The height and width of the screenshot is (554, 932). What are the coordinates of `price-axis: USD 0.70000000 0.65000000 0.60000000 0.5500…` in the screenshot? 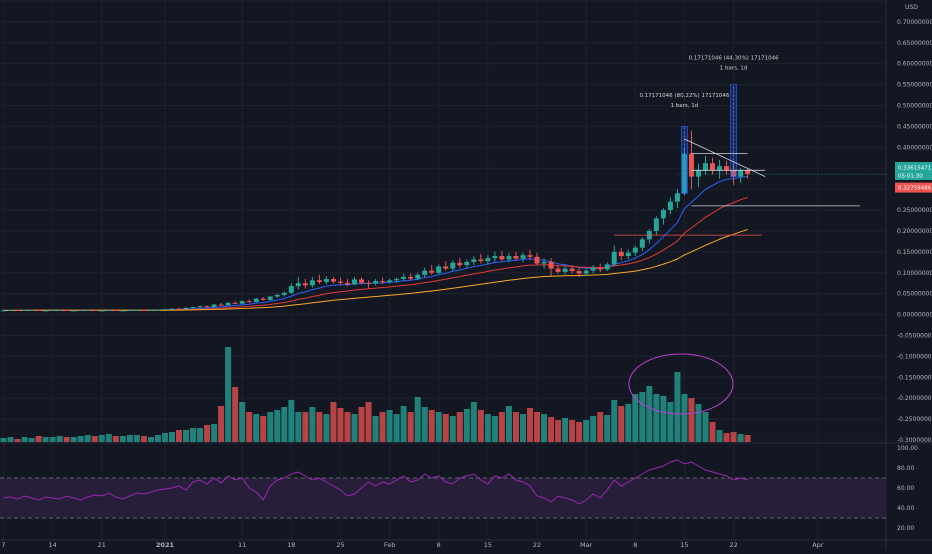 It's located at (913, 268).